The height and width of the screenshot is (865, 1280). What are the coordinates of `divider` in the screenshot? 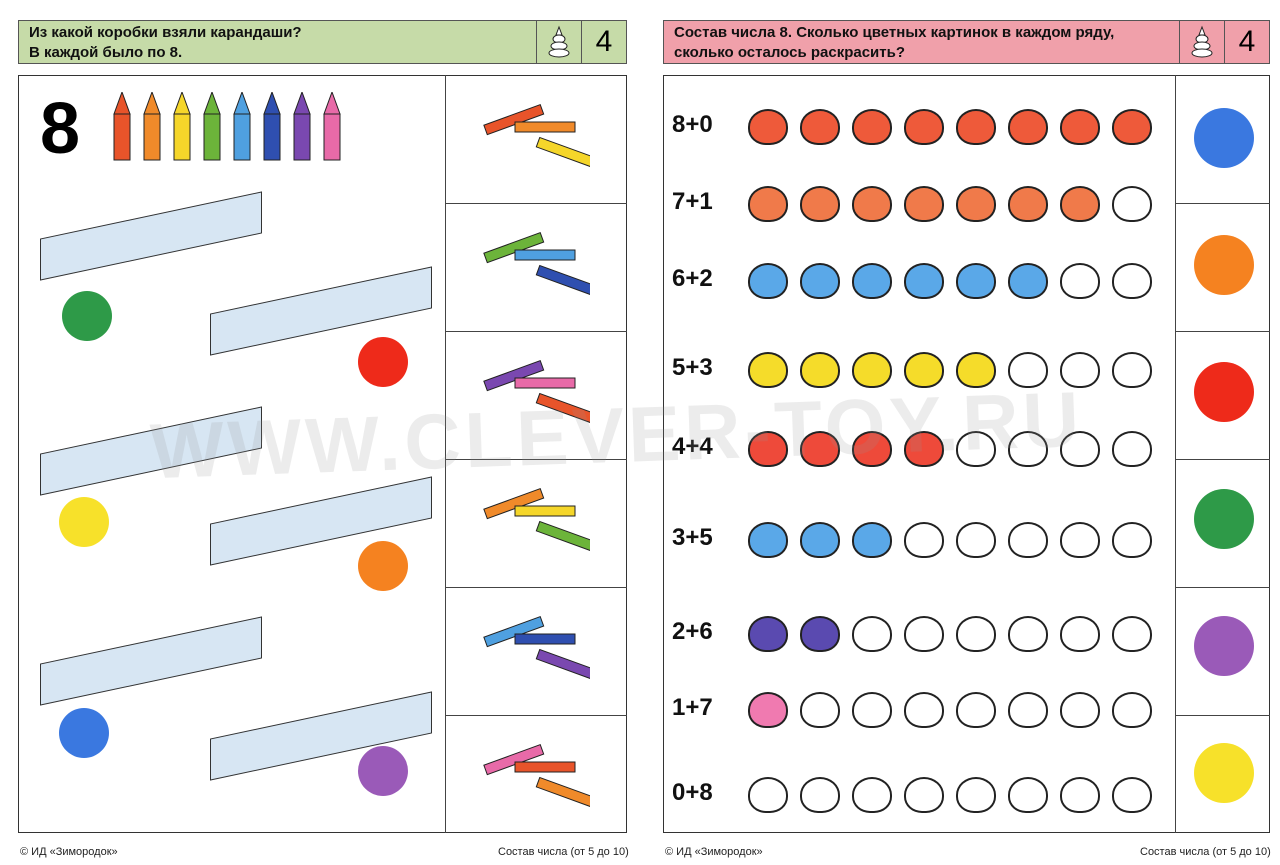 It's located at (445, 454).